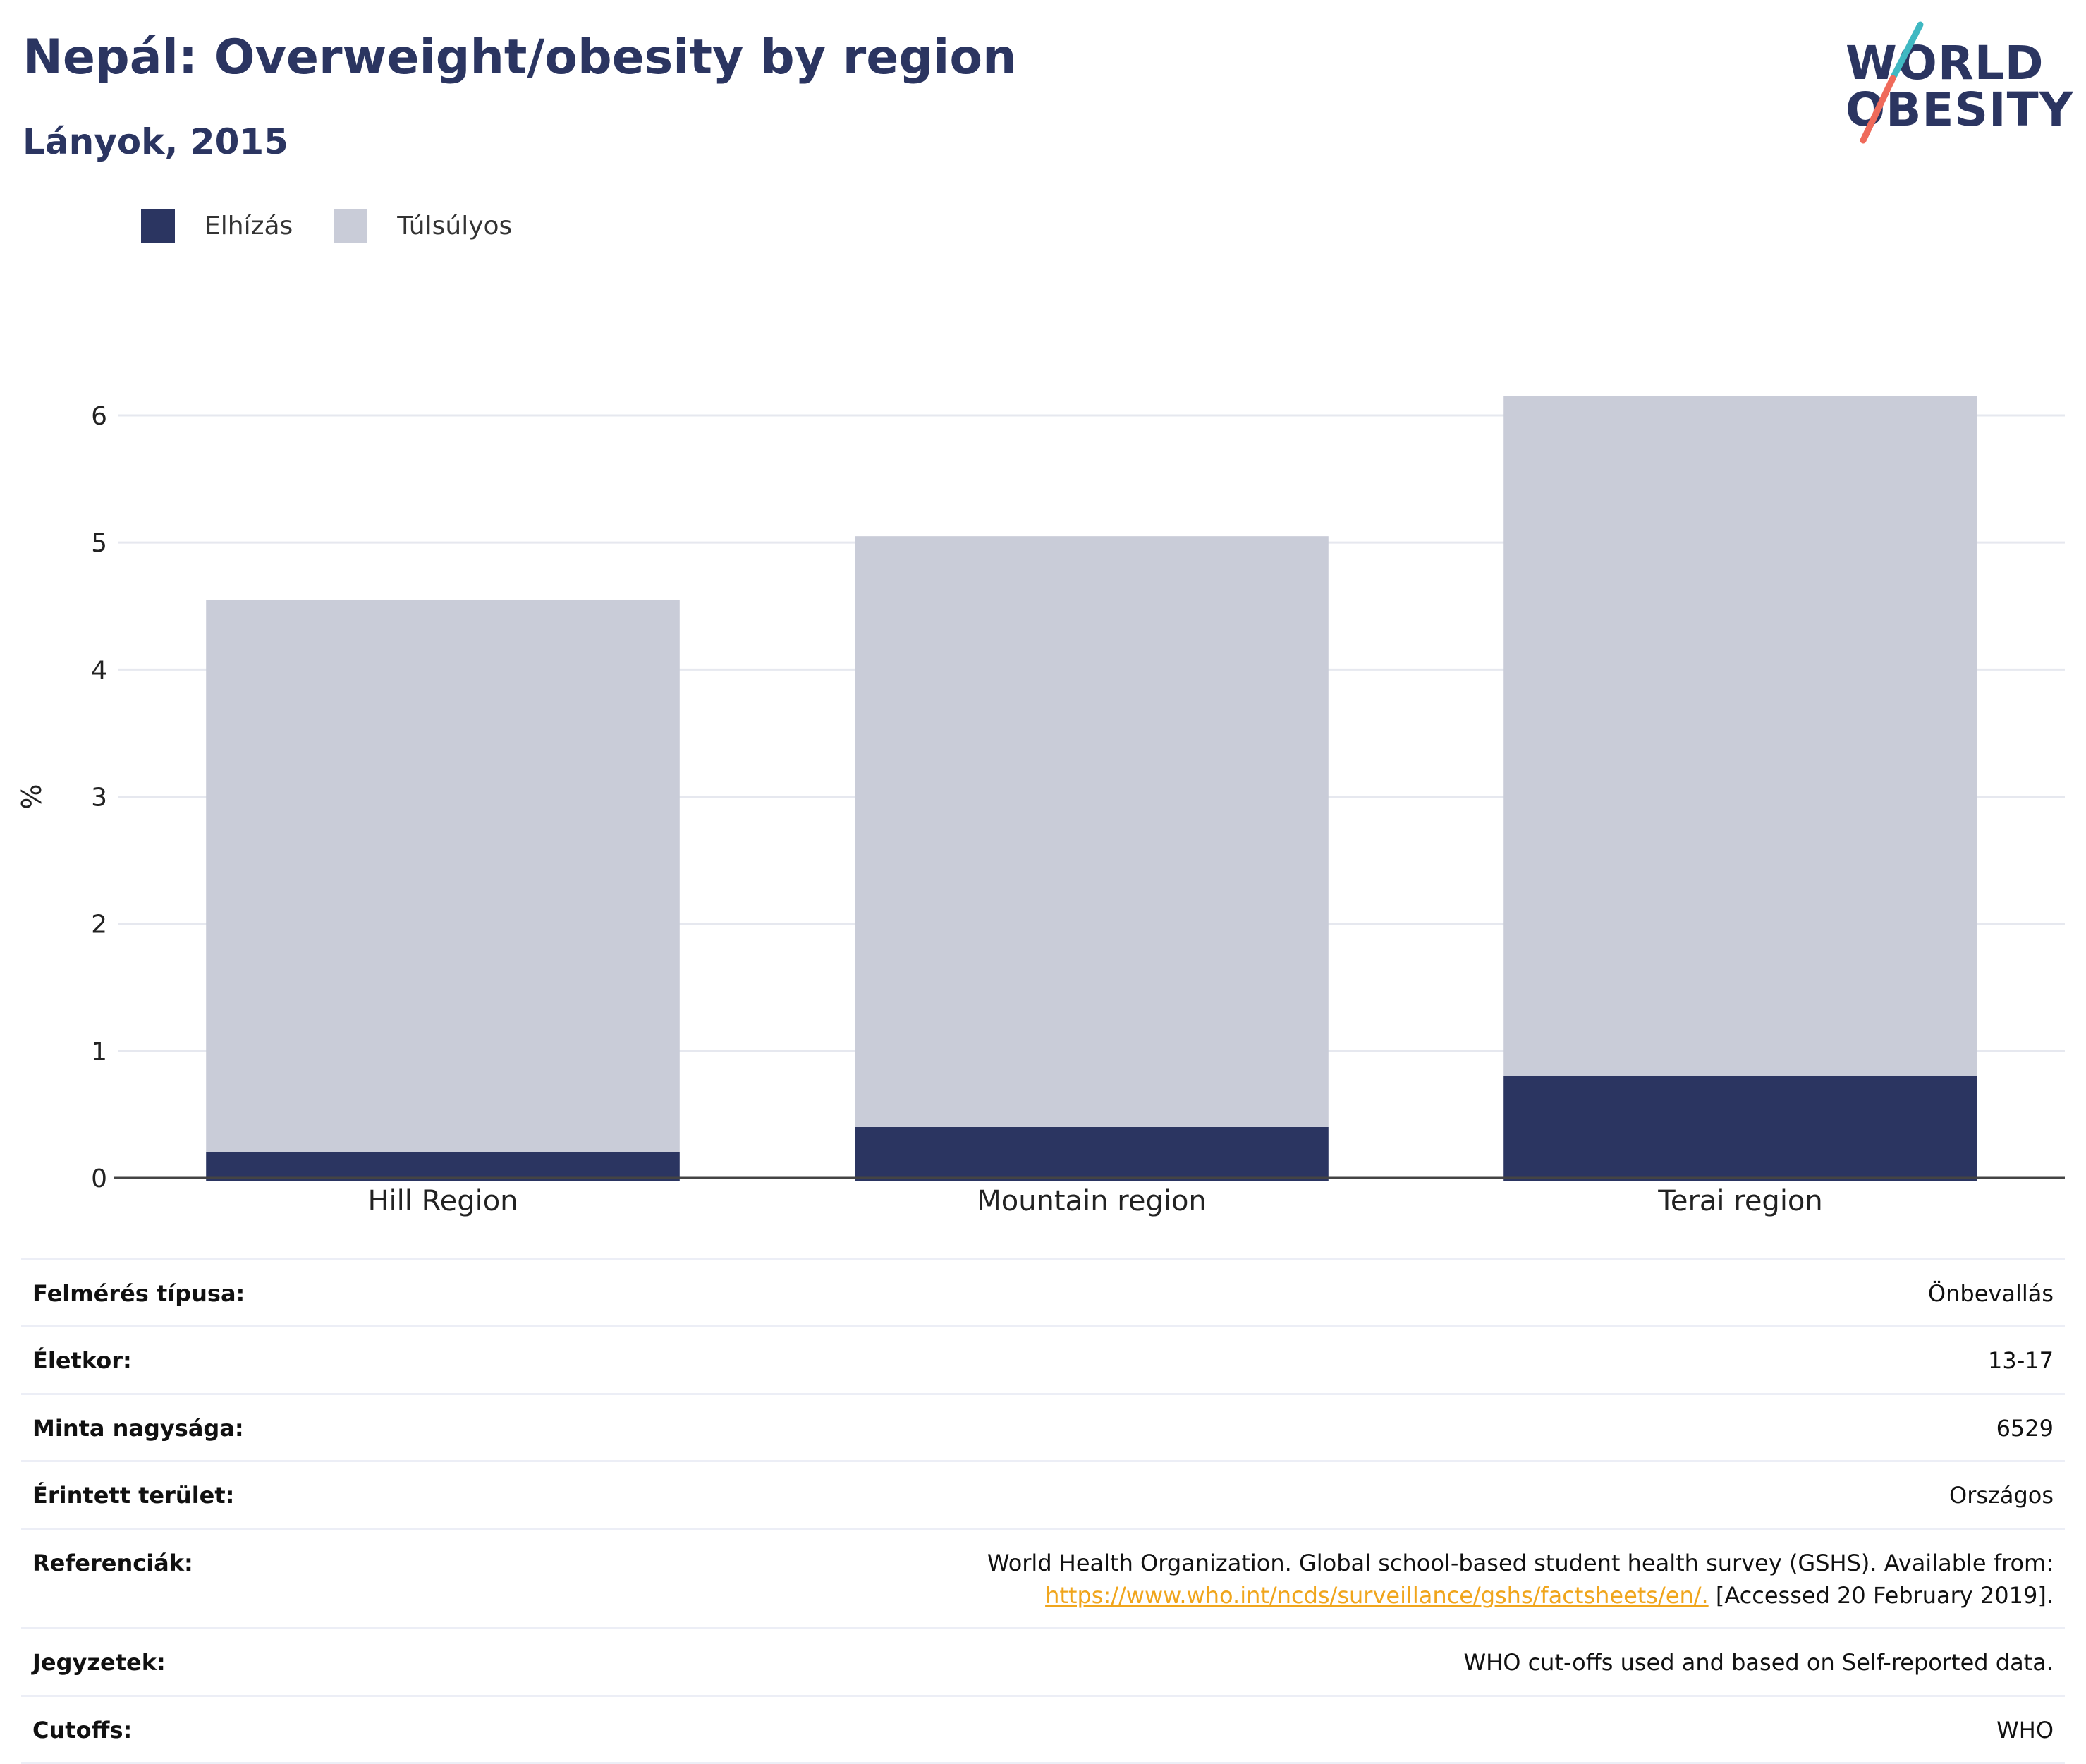  I want to click on info-label: Felmérés típusa:, so click(244, 1292).